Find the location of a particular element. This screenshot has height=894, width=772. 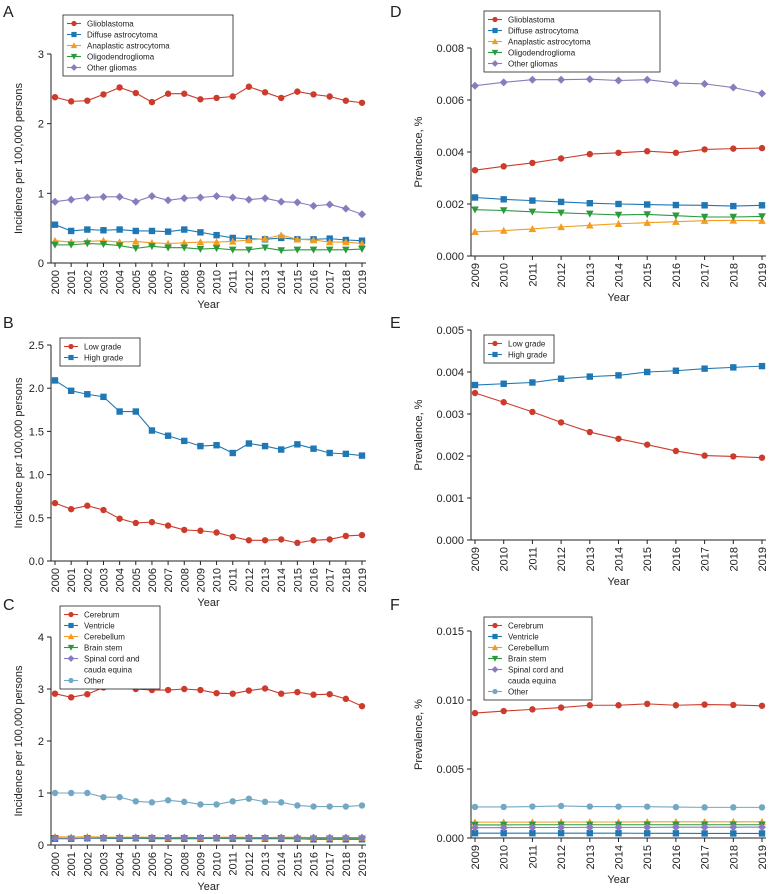

panel-letter: C is located at coordinates (9, 605).